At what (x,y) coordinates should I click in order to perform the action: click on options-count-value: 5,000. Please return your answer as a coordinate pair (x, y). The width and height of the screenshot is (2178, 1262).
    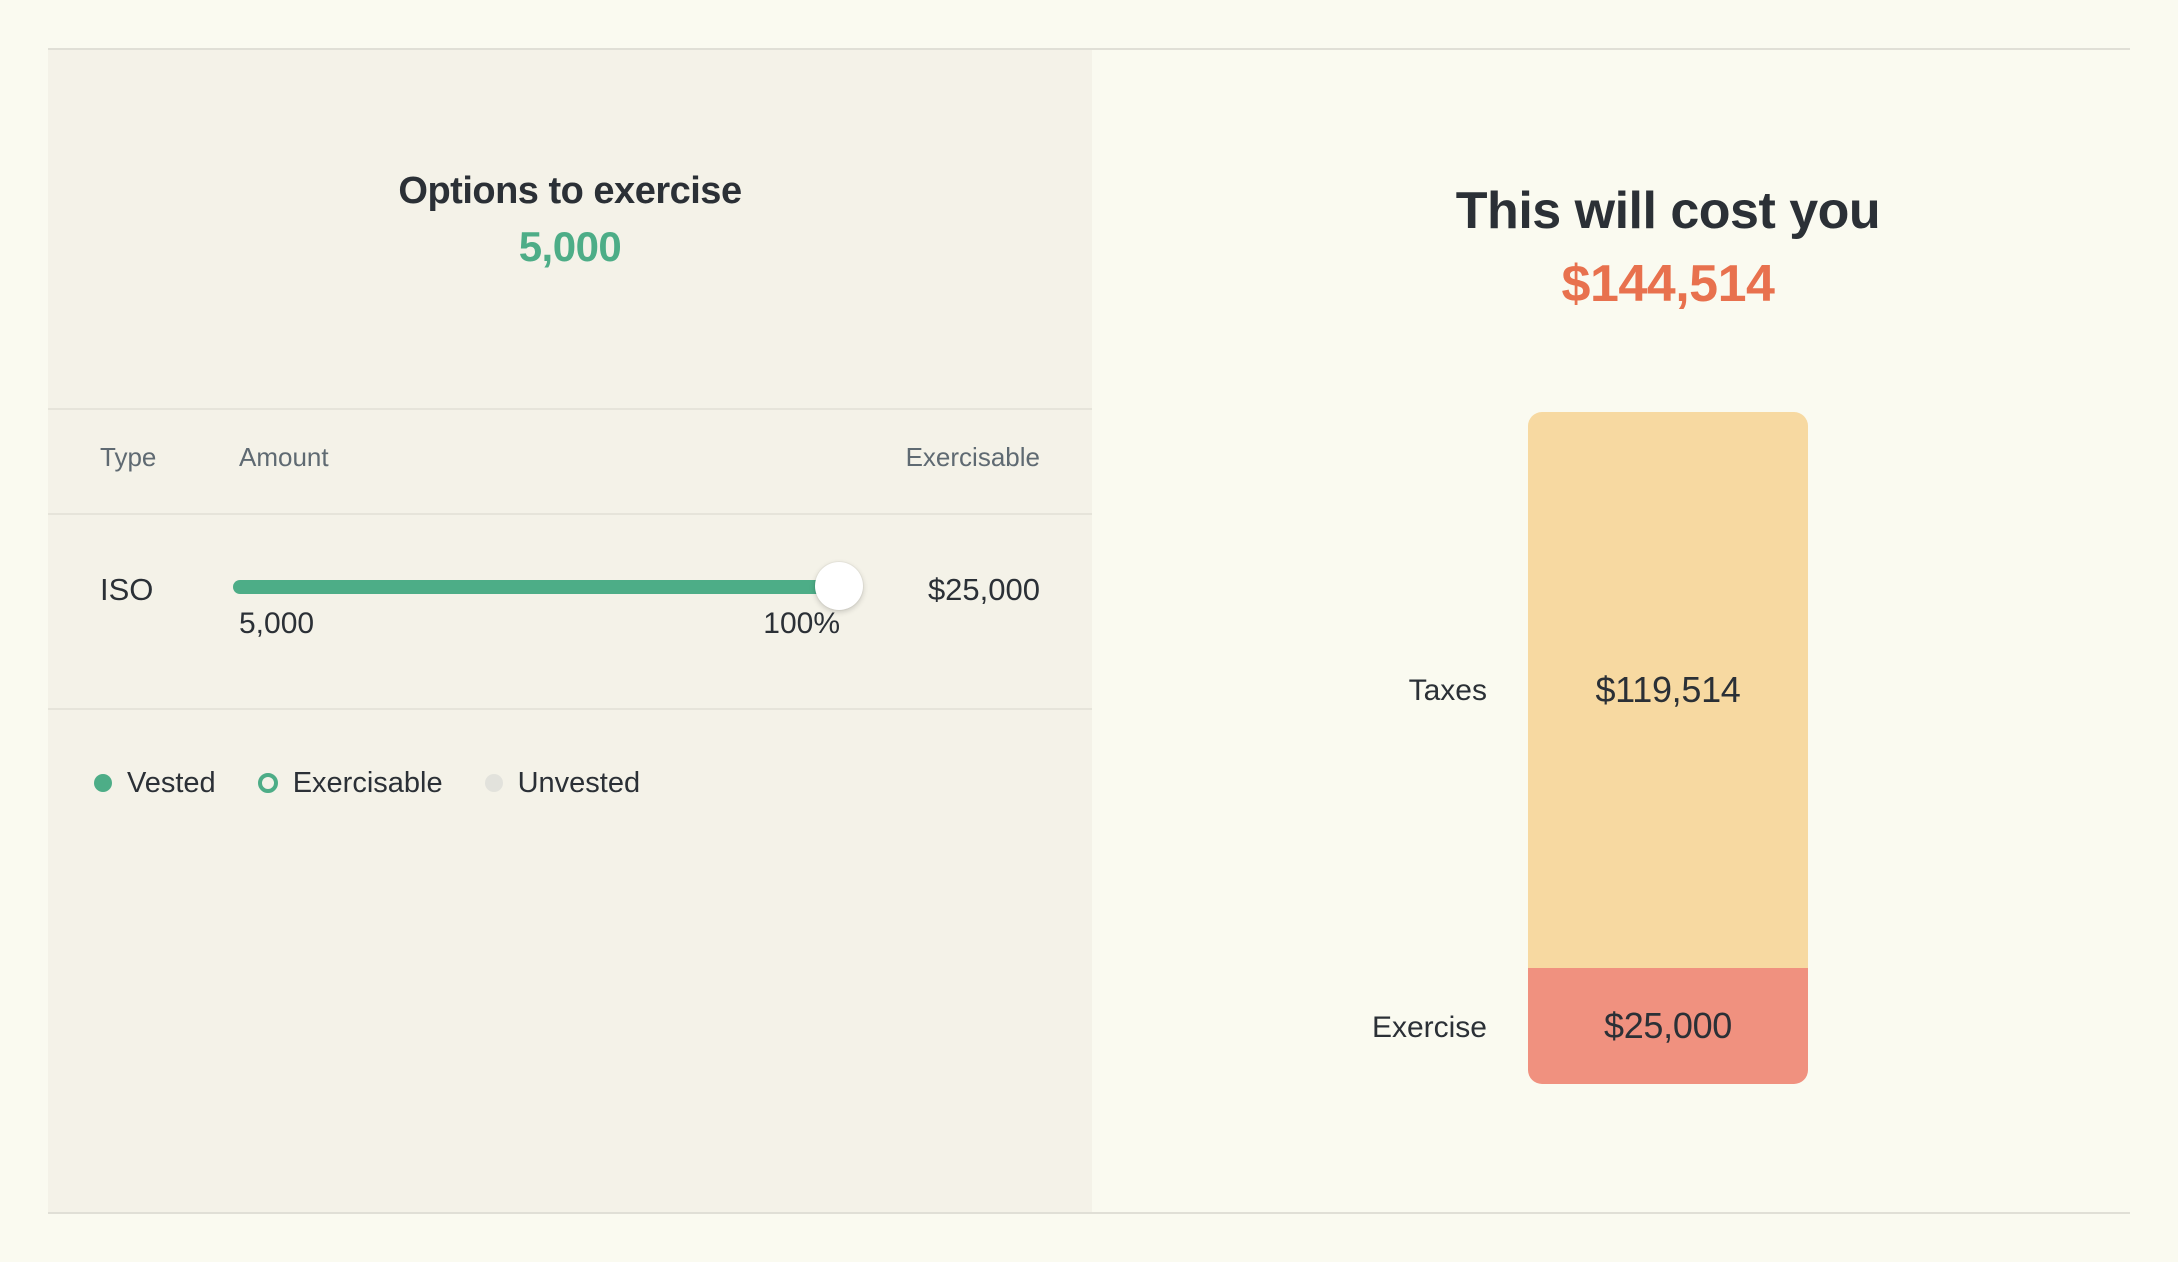
    Looking at the image, I should click on (570, 246).